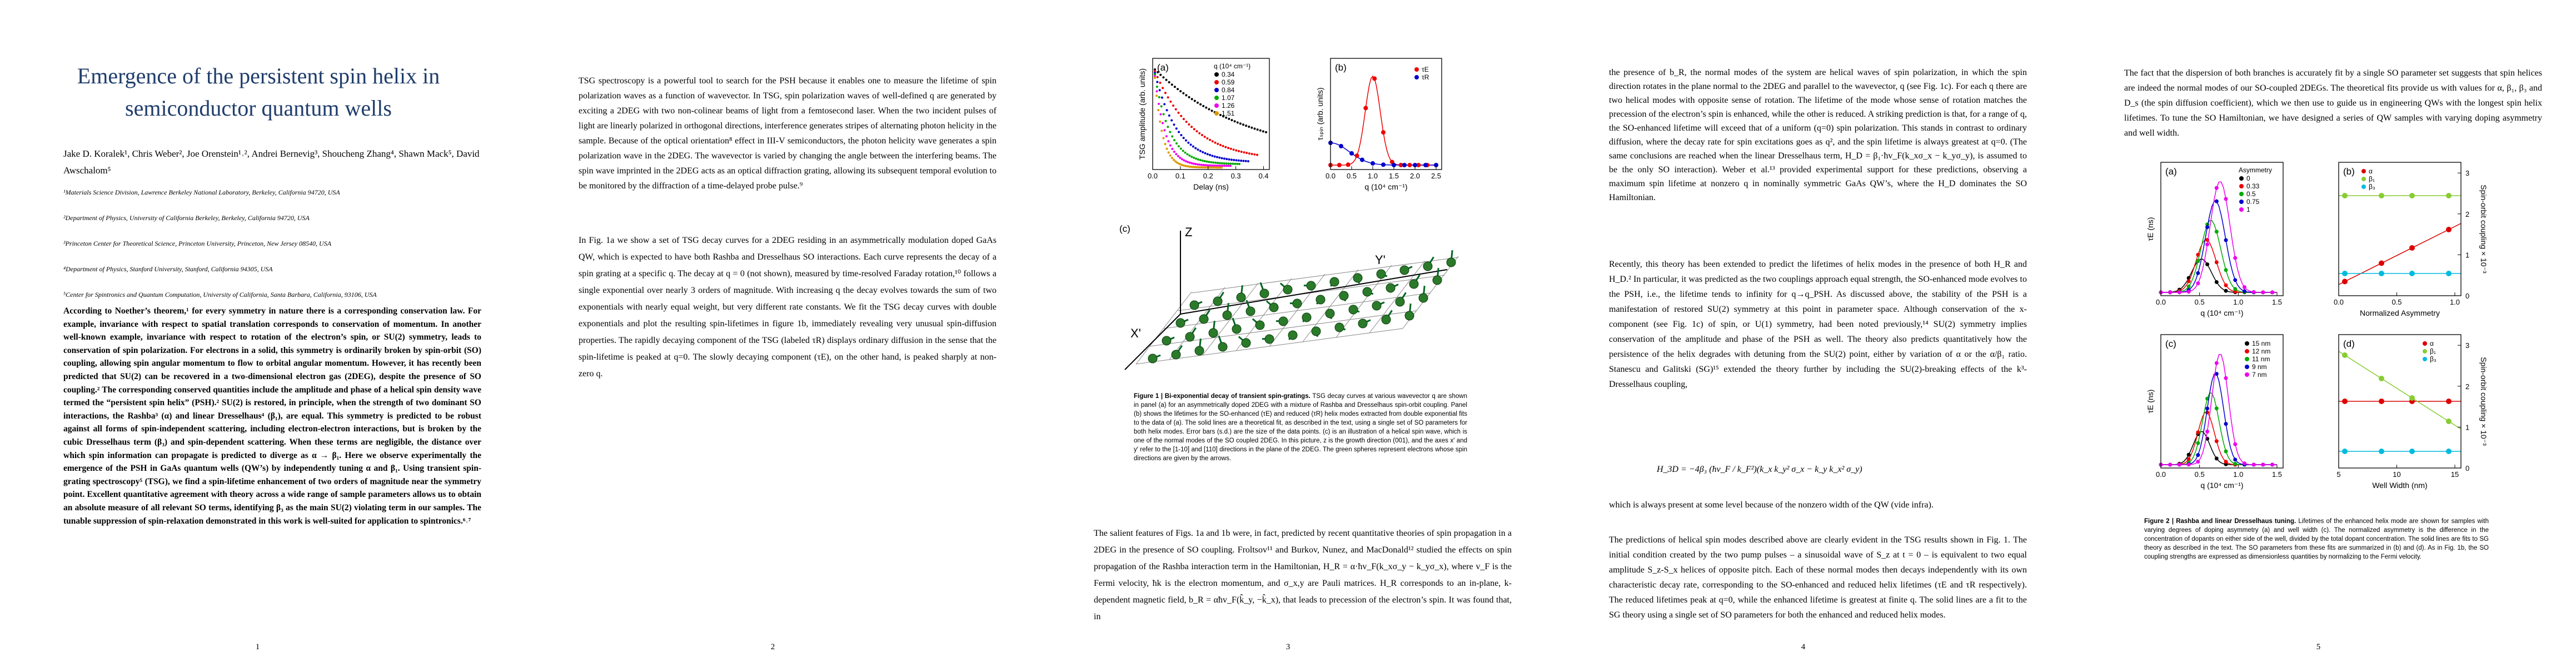 This screenshot has height=667, width=2576. Describe the element at coordinates (2467, 345) in the screenshot. I see `y2-tick-label: 3` at that location.